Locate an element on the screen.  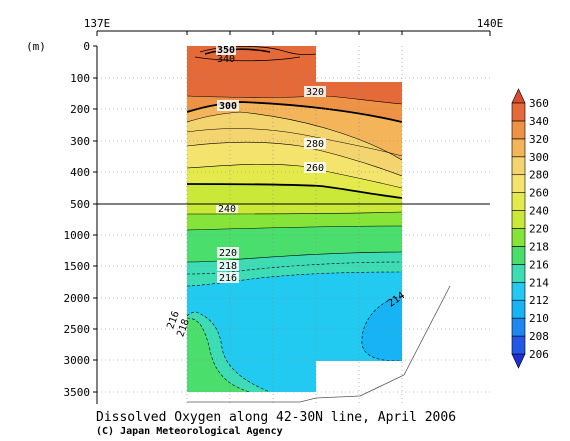
y-tick-label: 3500 is located at coordinates (77, 392).